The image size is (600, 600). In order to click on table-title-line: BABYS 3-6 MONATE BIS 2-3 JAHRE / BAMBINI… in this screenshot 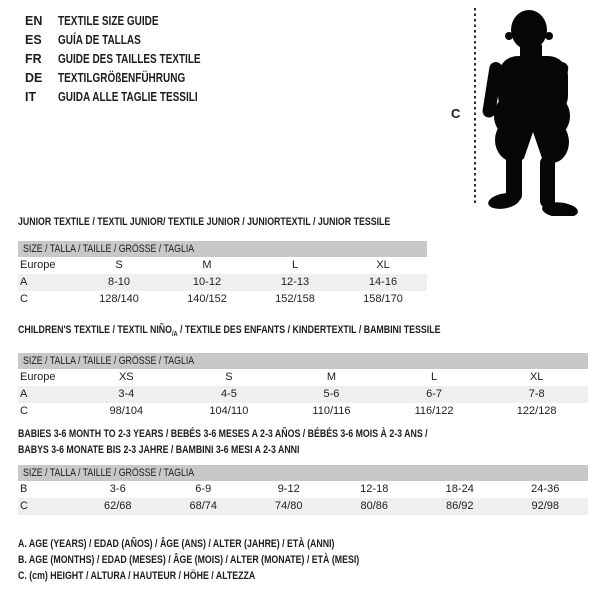, I will do `click(303, 450)`.